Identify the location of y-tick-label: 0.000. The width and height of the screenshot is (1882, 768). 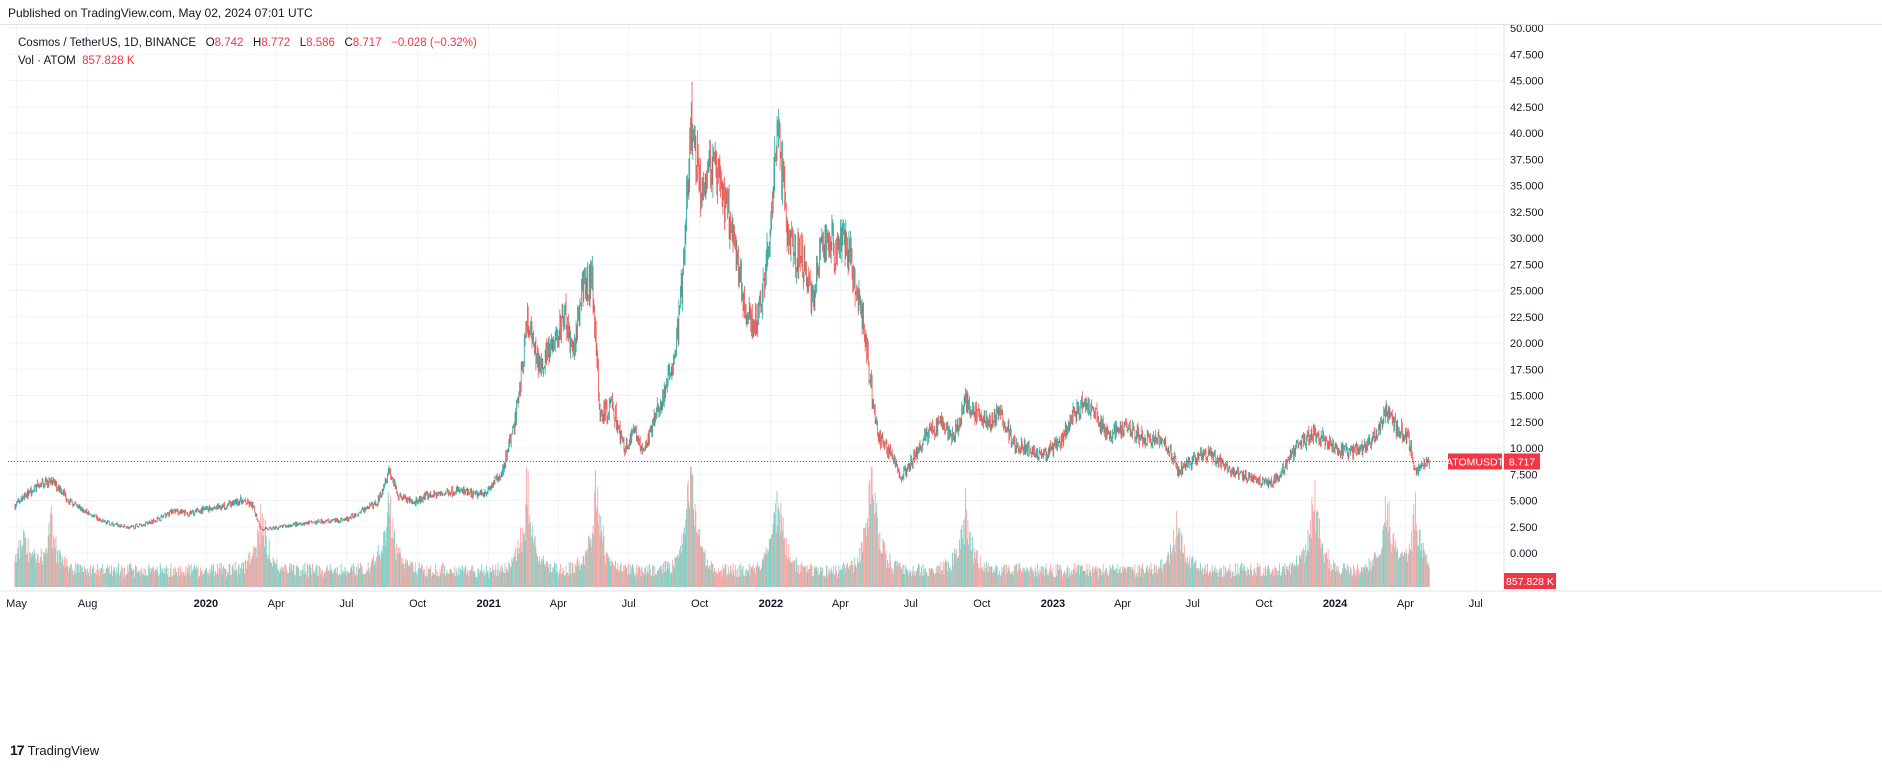
(1524, 554).